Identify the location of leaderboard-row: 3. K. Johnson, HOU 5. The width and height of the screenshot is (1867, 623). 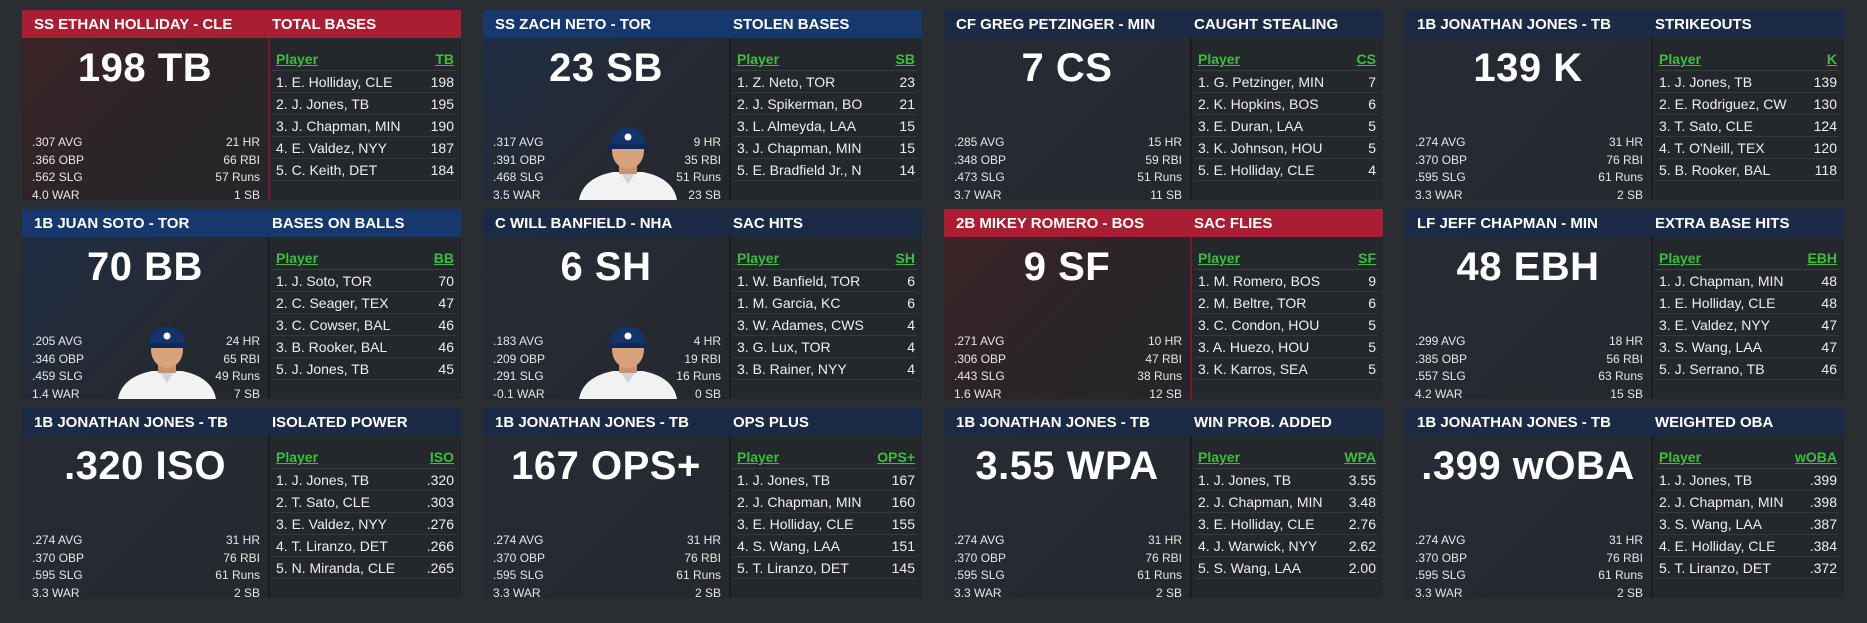
(1286, 148).